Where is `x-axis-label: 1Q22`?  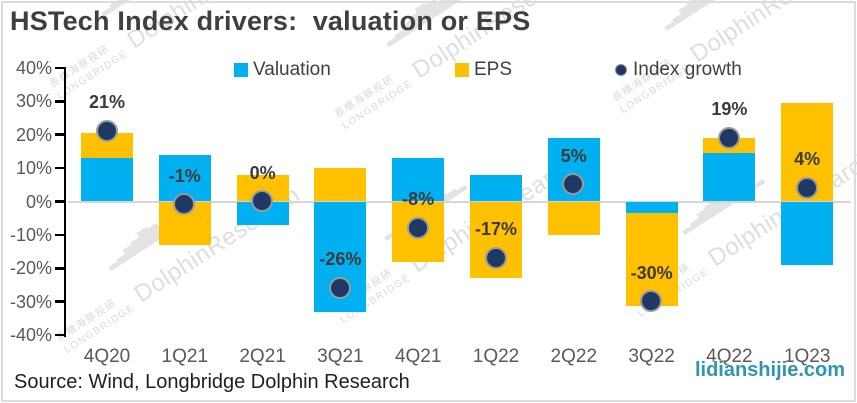
x-axis-label: 1Q22 is located at coordinates (496, 356).